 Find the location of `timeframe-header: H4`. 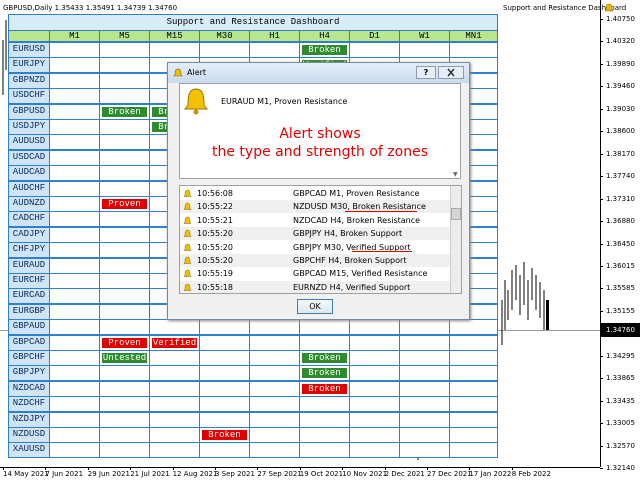

timeframe-header: H4 is located at coordinates (324, 36).